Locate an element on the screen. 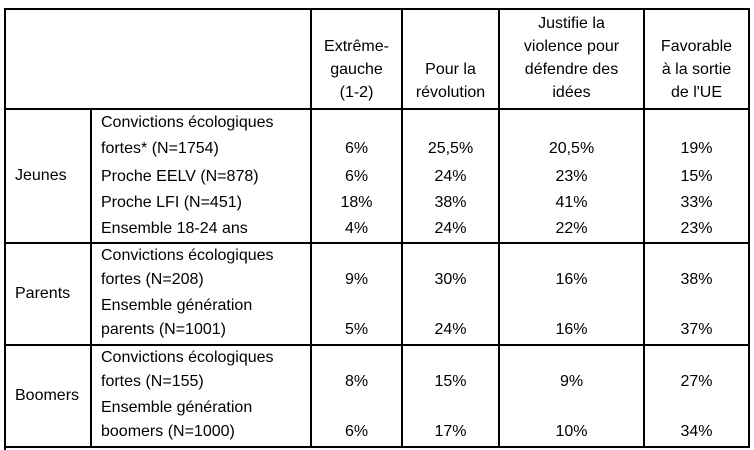  table-row: Proche LFI (N=451) 18% 38% 41% 33% is located at coordinates (377, 203).